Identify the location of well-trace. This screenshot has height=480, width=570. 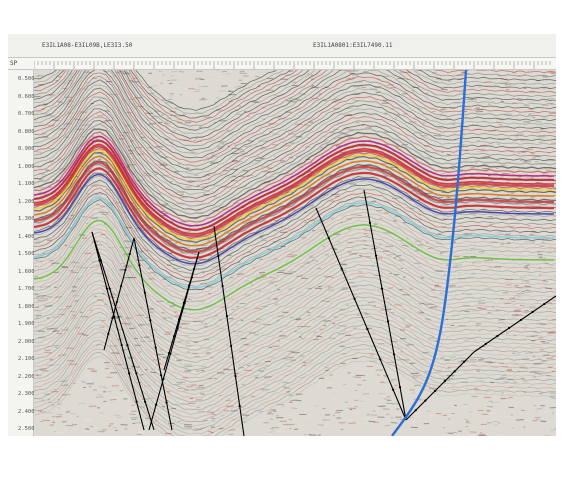
(429, 253).